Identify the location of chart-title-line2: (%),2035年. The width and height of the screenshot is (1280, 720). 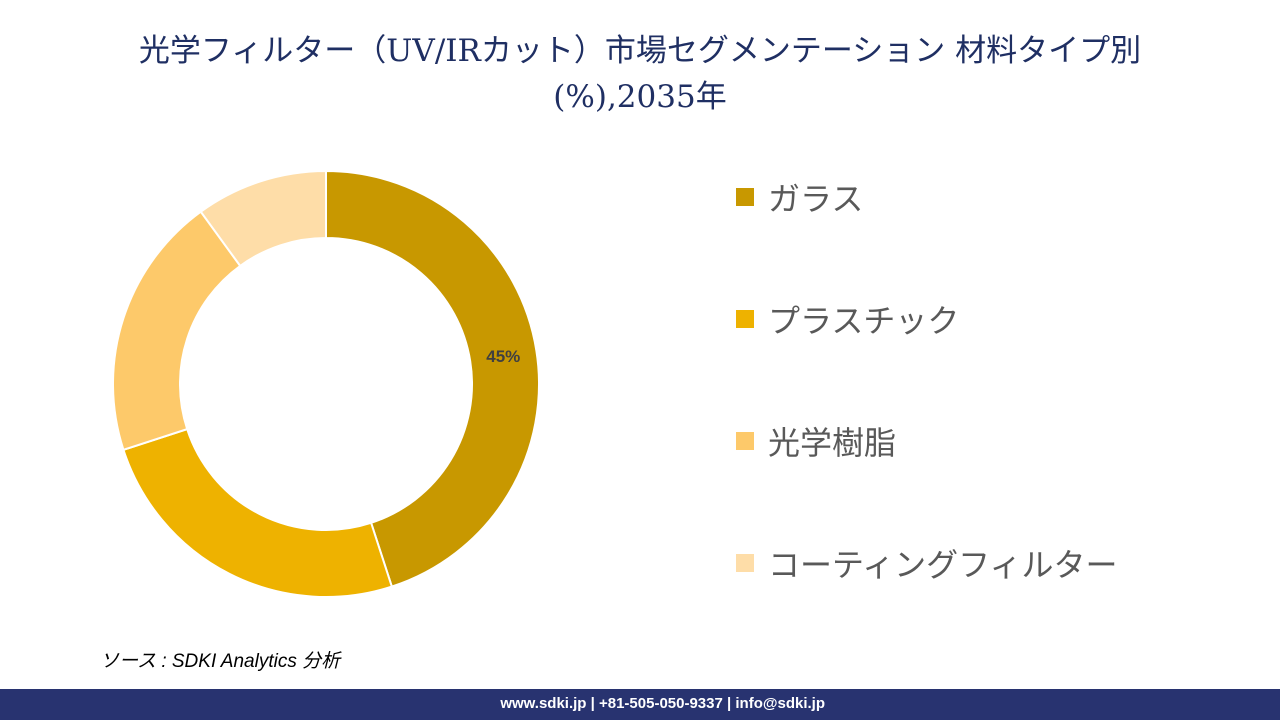
(640, 97).